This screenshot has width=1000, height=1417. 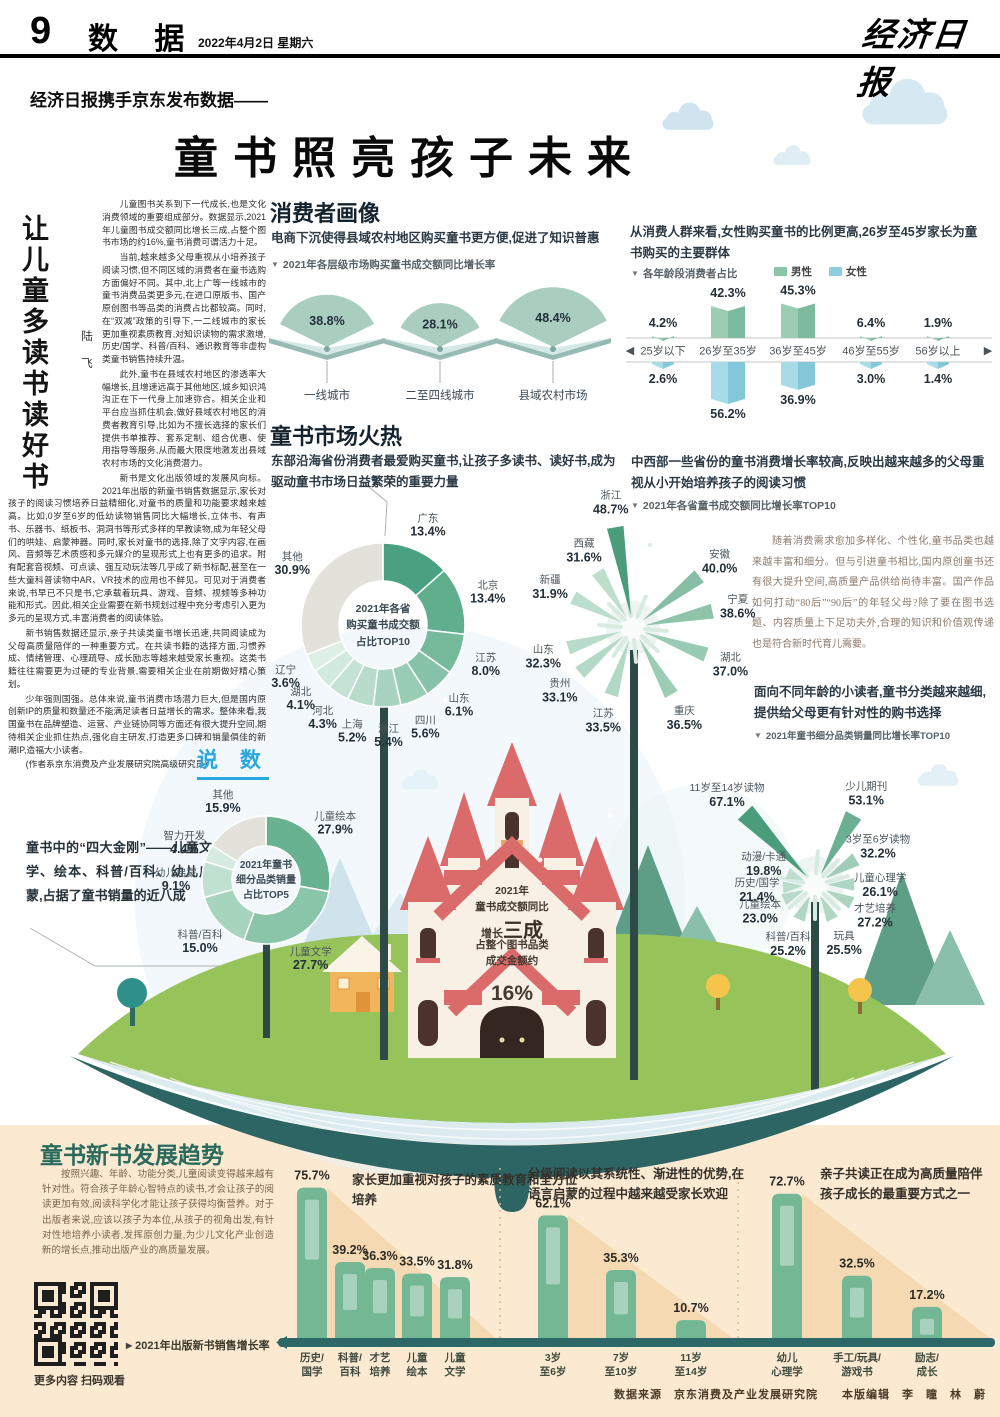 What do you see at coordinates (641, 606) in the screenshot?
I see `firework-decor-ray` at bounding box center [641, 606].